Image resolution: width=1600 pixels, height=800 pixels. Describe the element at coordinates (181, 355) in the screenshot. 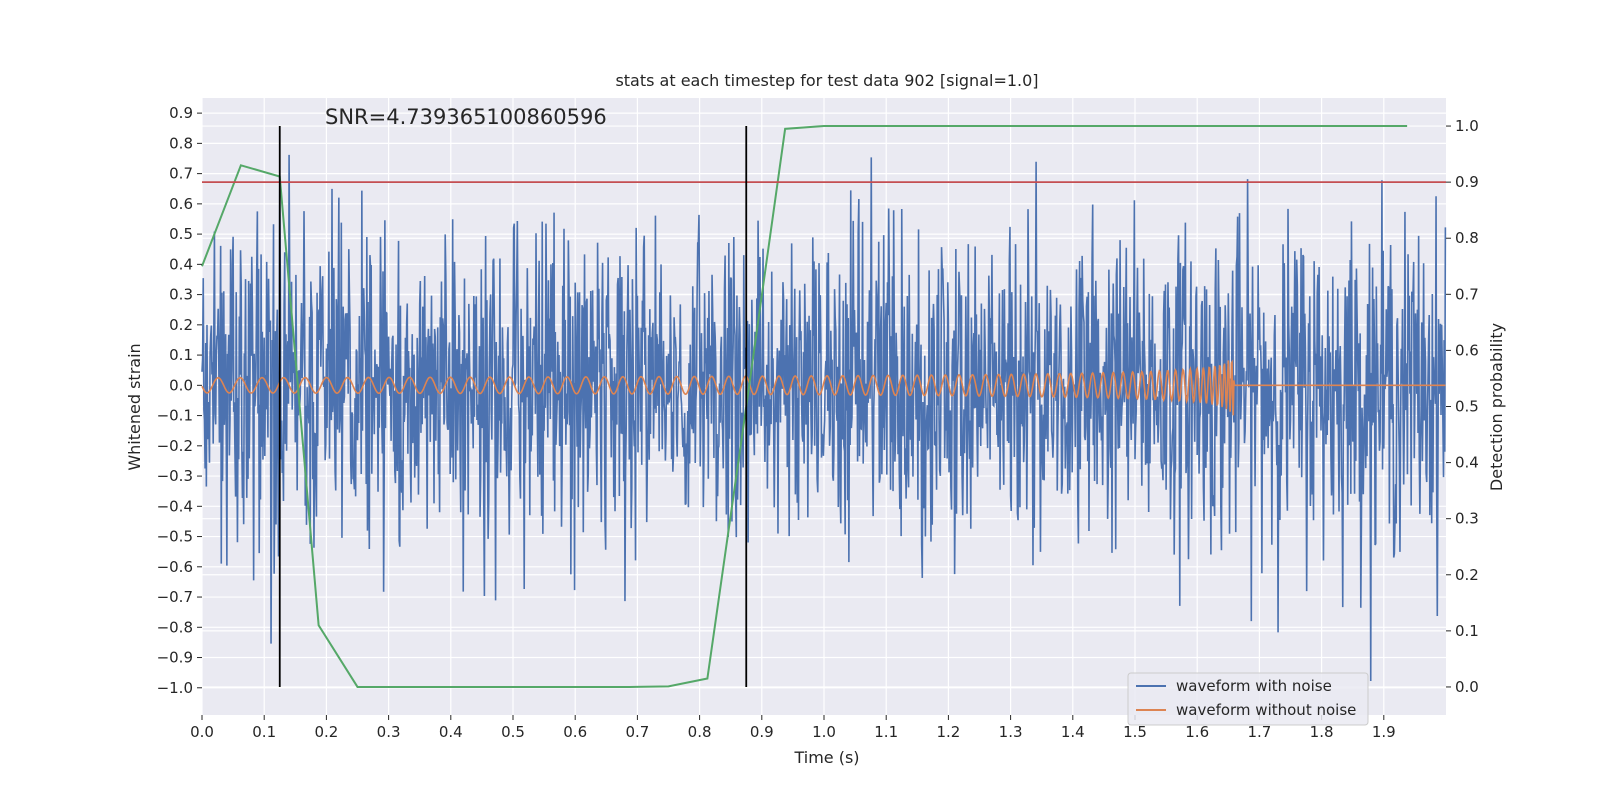

I see `y-tick-label: 0.1` at that location.